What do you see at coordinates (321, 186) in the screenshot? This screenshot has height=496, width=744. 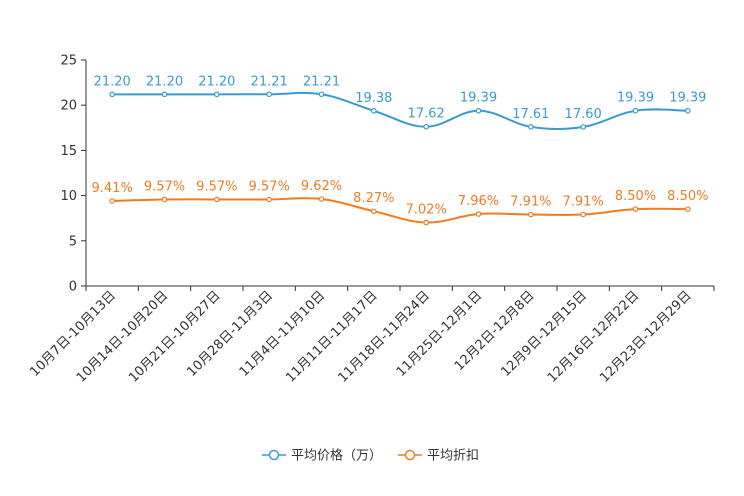 I see `data-label: 9.62%` at bounding box center [321, 186].